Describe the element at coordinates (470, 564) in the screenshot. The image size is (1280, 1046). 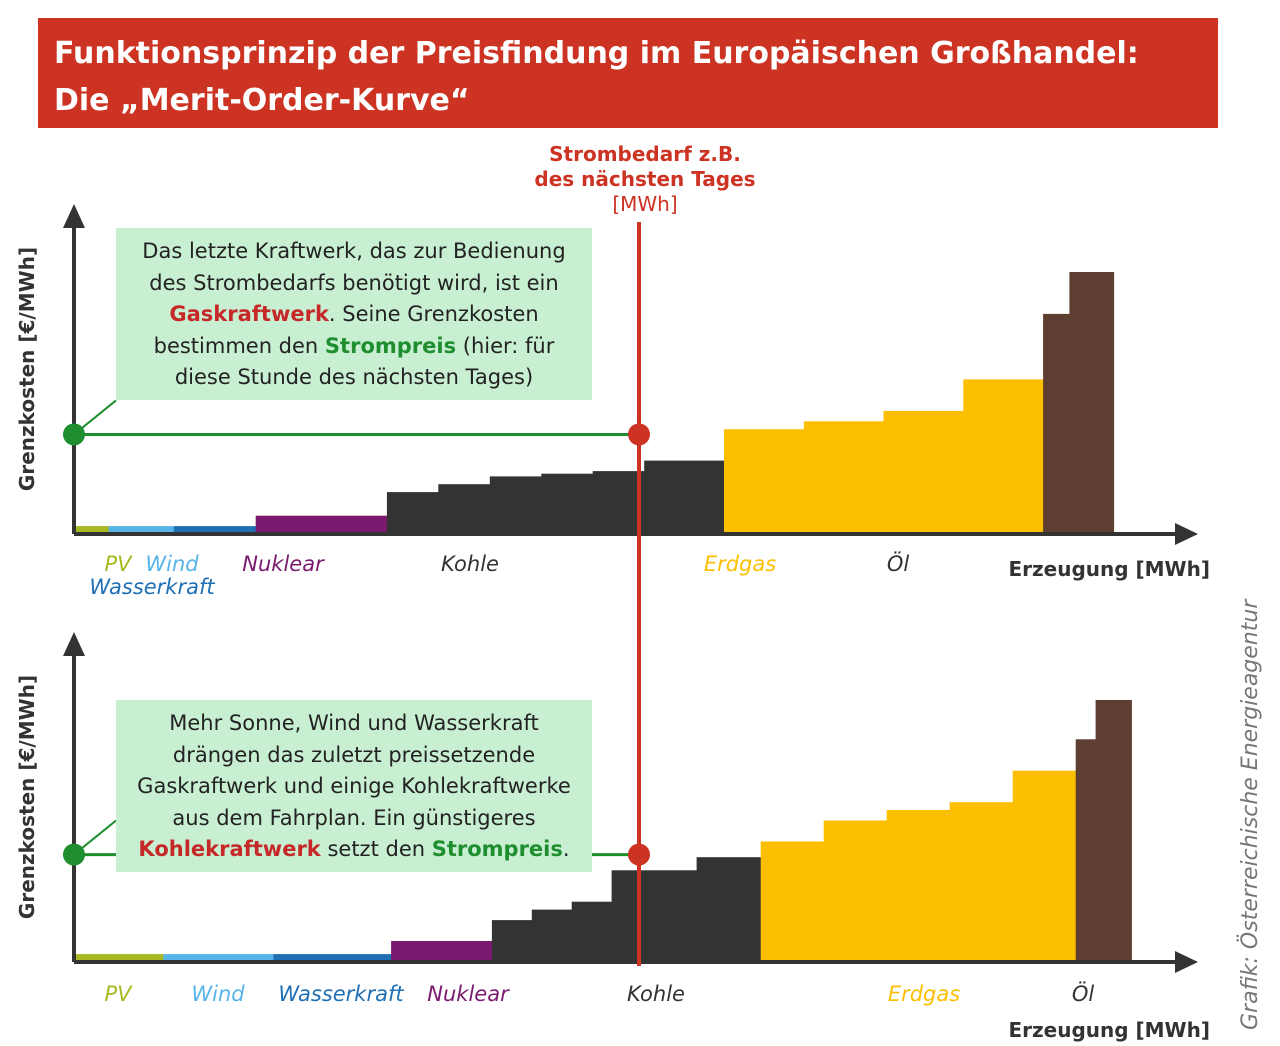
I see `top-category-label-kohle: Kohle` at that location.